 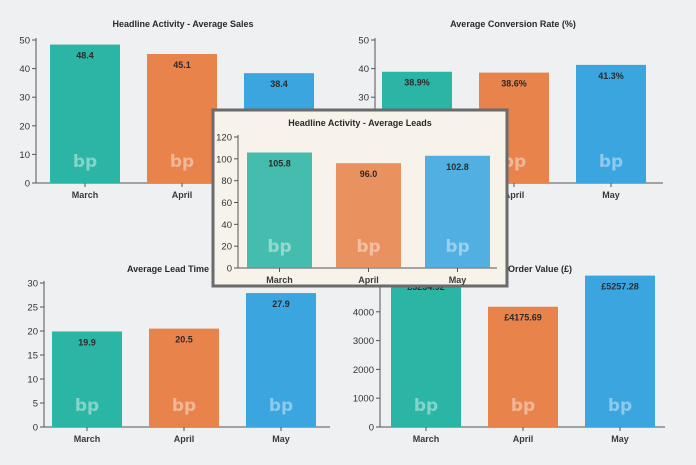 I want to click on y-tick-label: 15, so click(x=32, y=356).